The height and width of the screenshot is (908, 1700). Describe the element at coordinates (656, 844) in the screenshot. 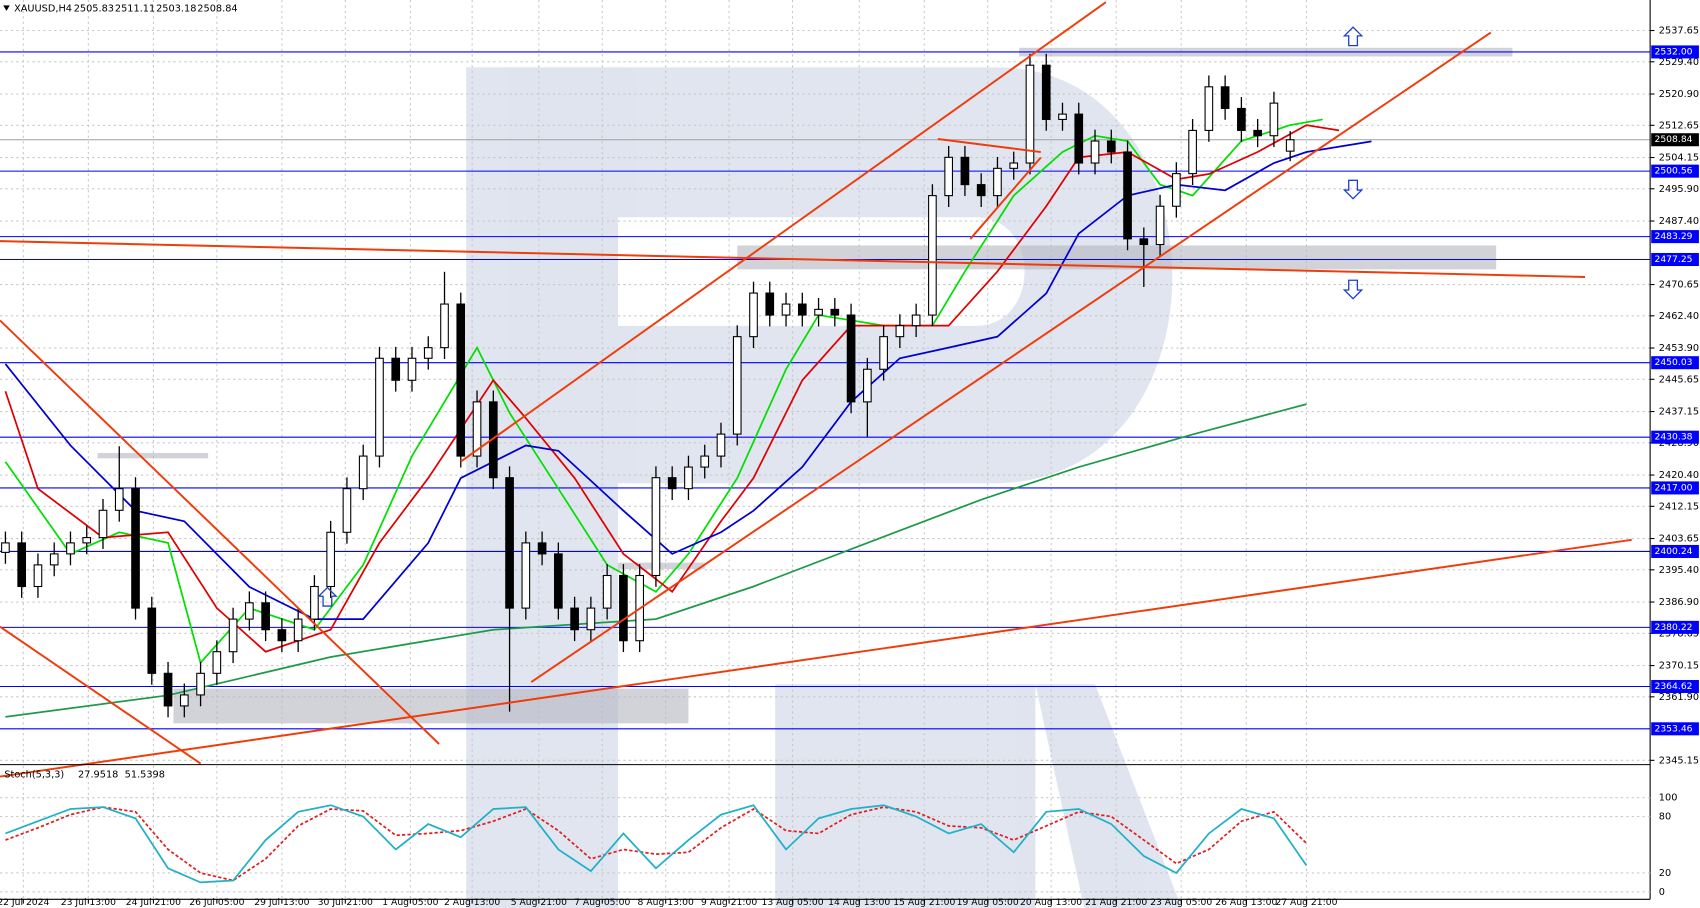

I see `stoch-main` at that location.